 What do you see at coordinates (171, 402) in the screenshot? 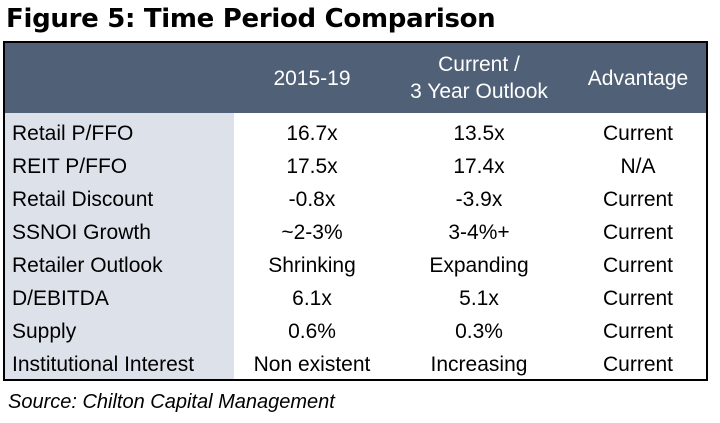
I see `source-note: Source: Chilton Capital Management` at bounding box center [171, 402].